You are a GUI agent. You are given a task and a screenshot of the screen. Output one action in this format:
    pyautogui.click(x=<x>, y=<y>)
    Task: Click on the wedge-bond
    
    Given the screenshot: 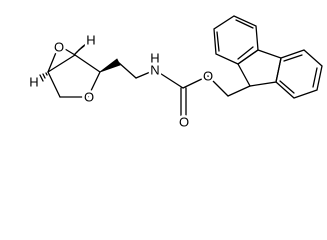 What is the action you would take?
    pyautogui.click(x=110, y=65)
    